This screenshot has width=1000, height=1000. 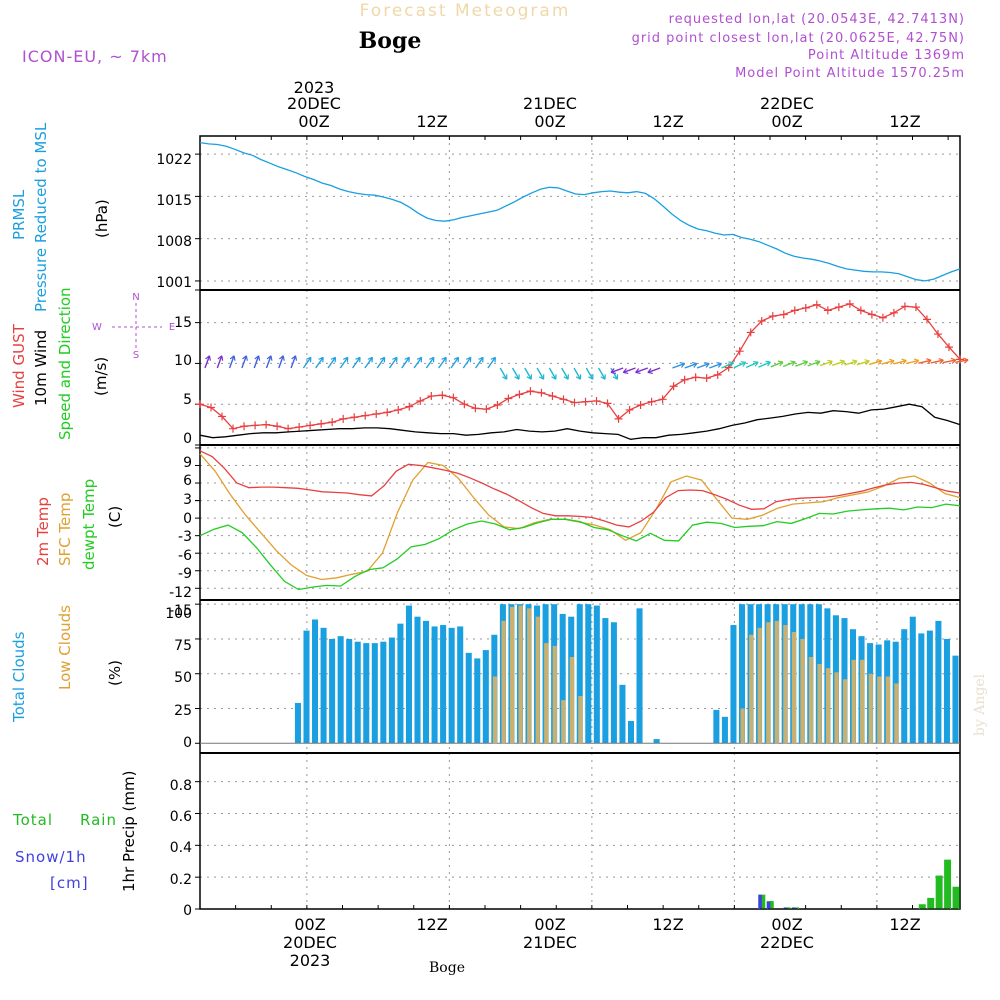 I want to click on top-date-2: 21DEC, so click(x=550, y=103).